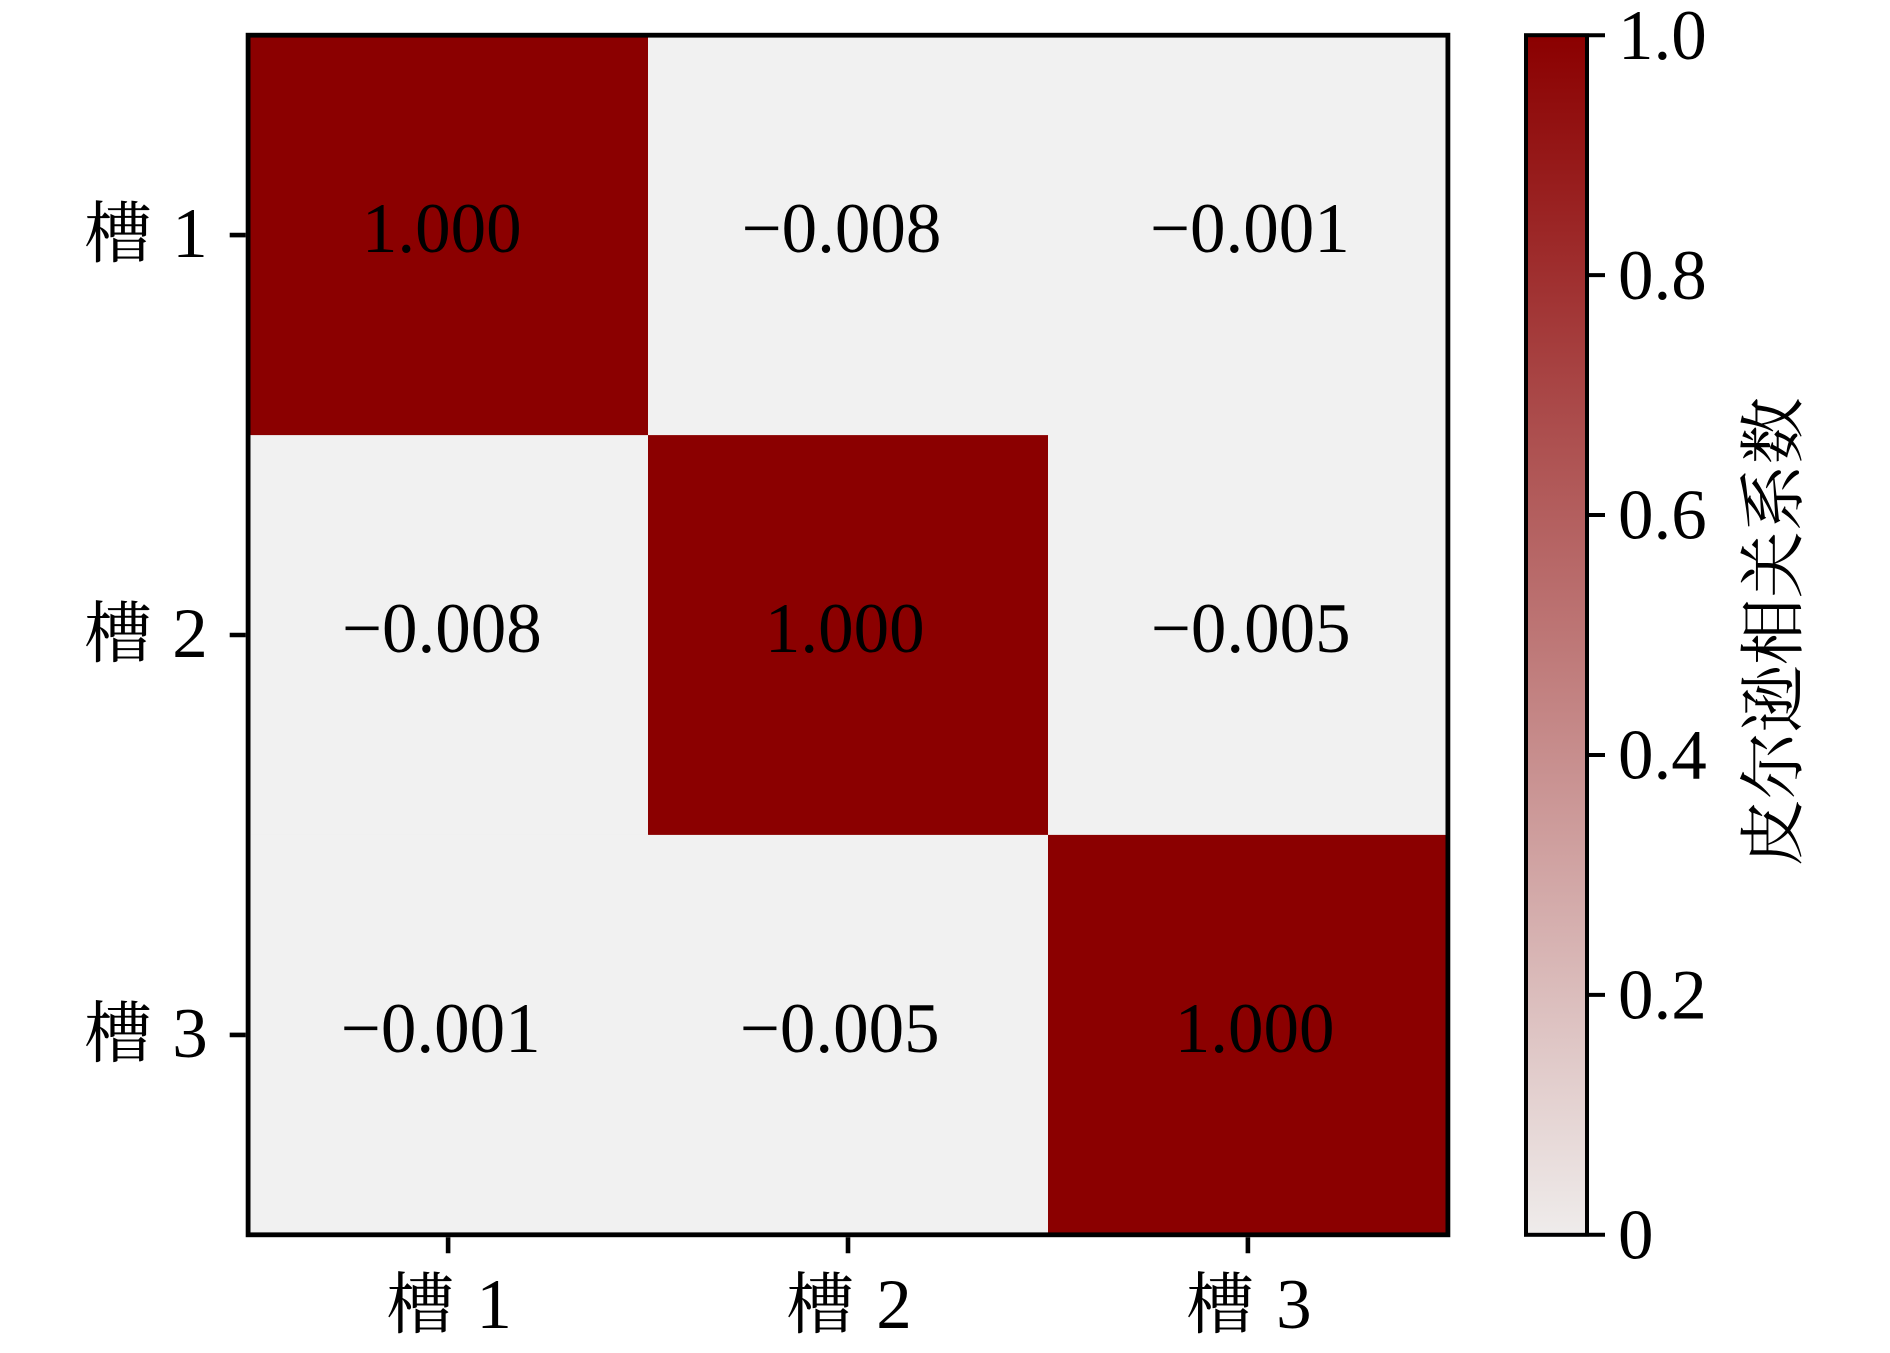  What do you see at coordinates (1662, 37) in the screenshot?
I see `svg-text: 1.0` at bounding box center [1662, 37].